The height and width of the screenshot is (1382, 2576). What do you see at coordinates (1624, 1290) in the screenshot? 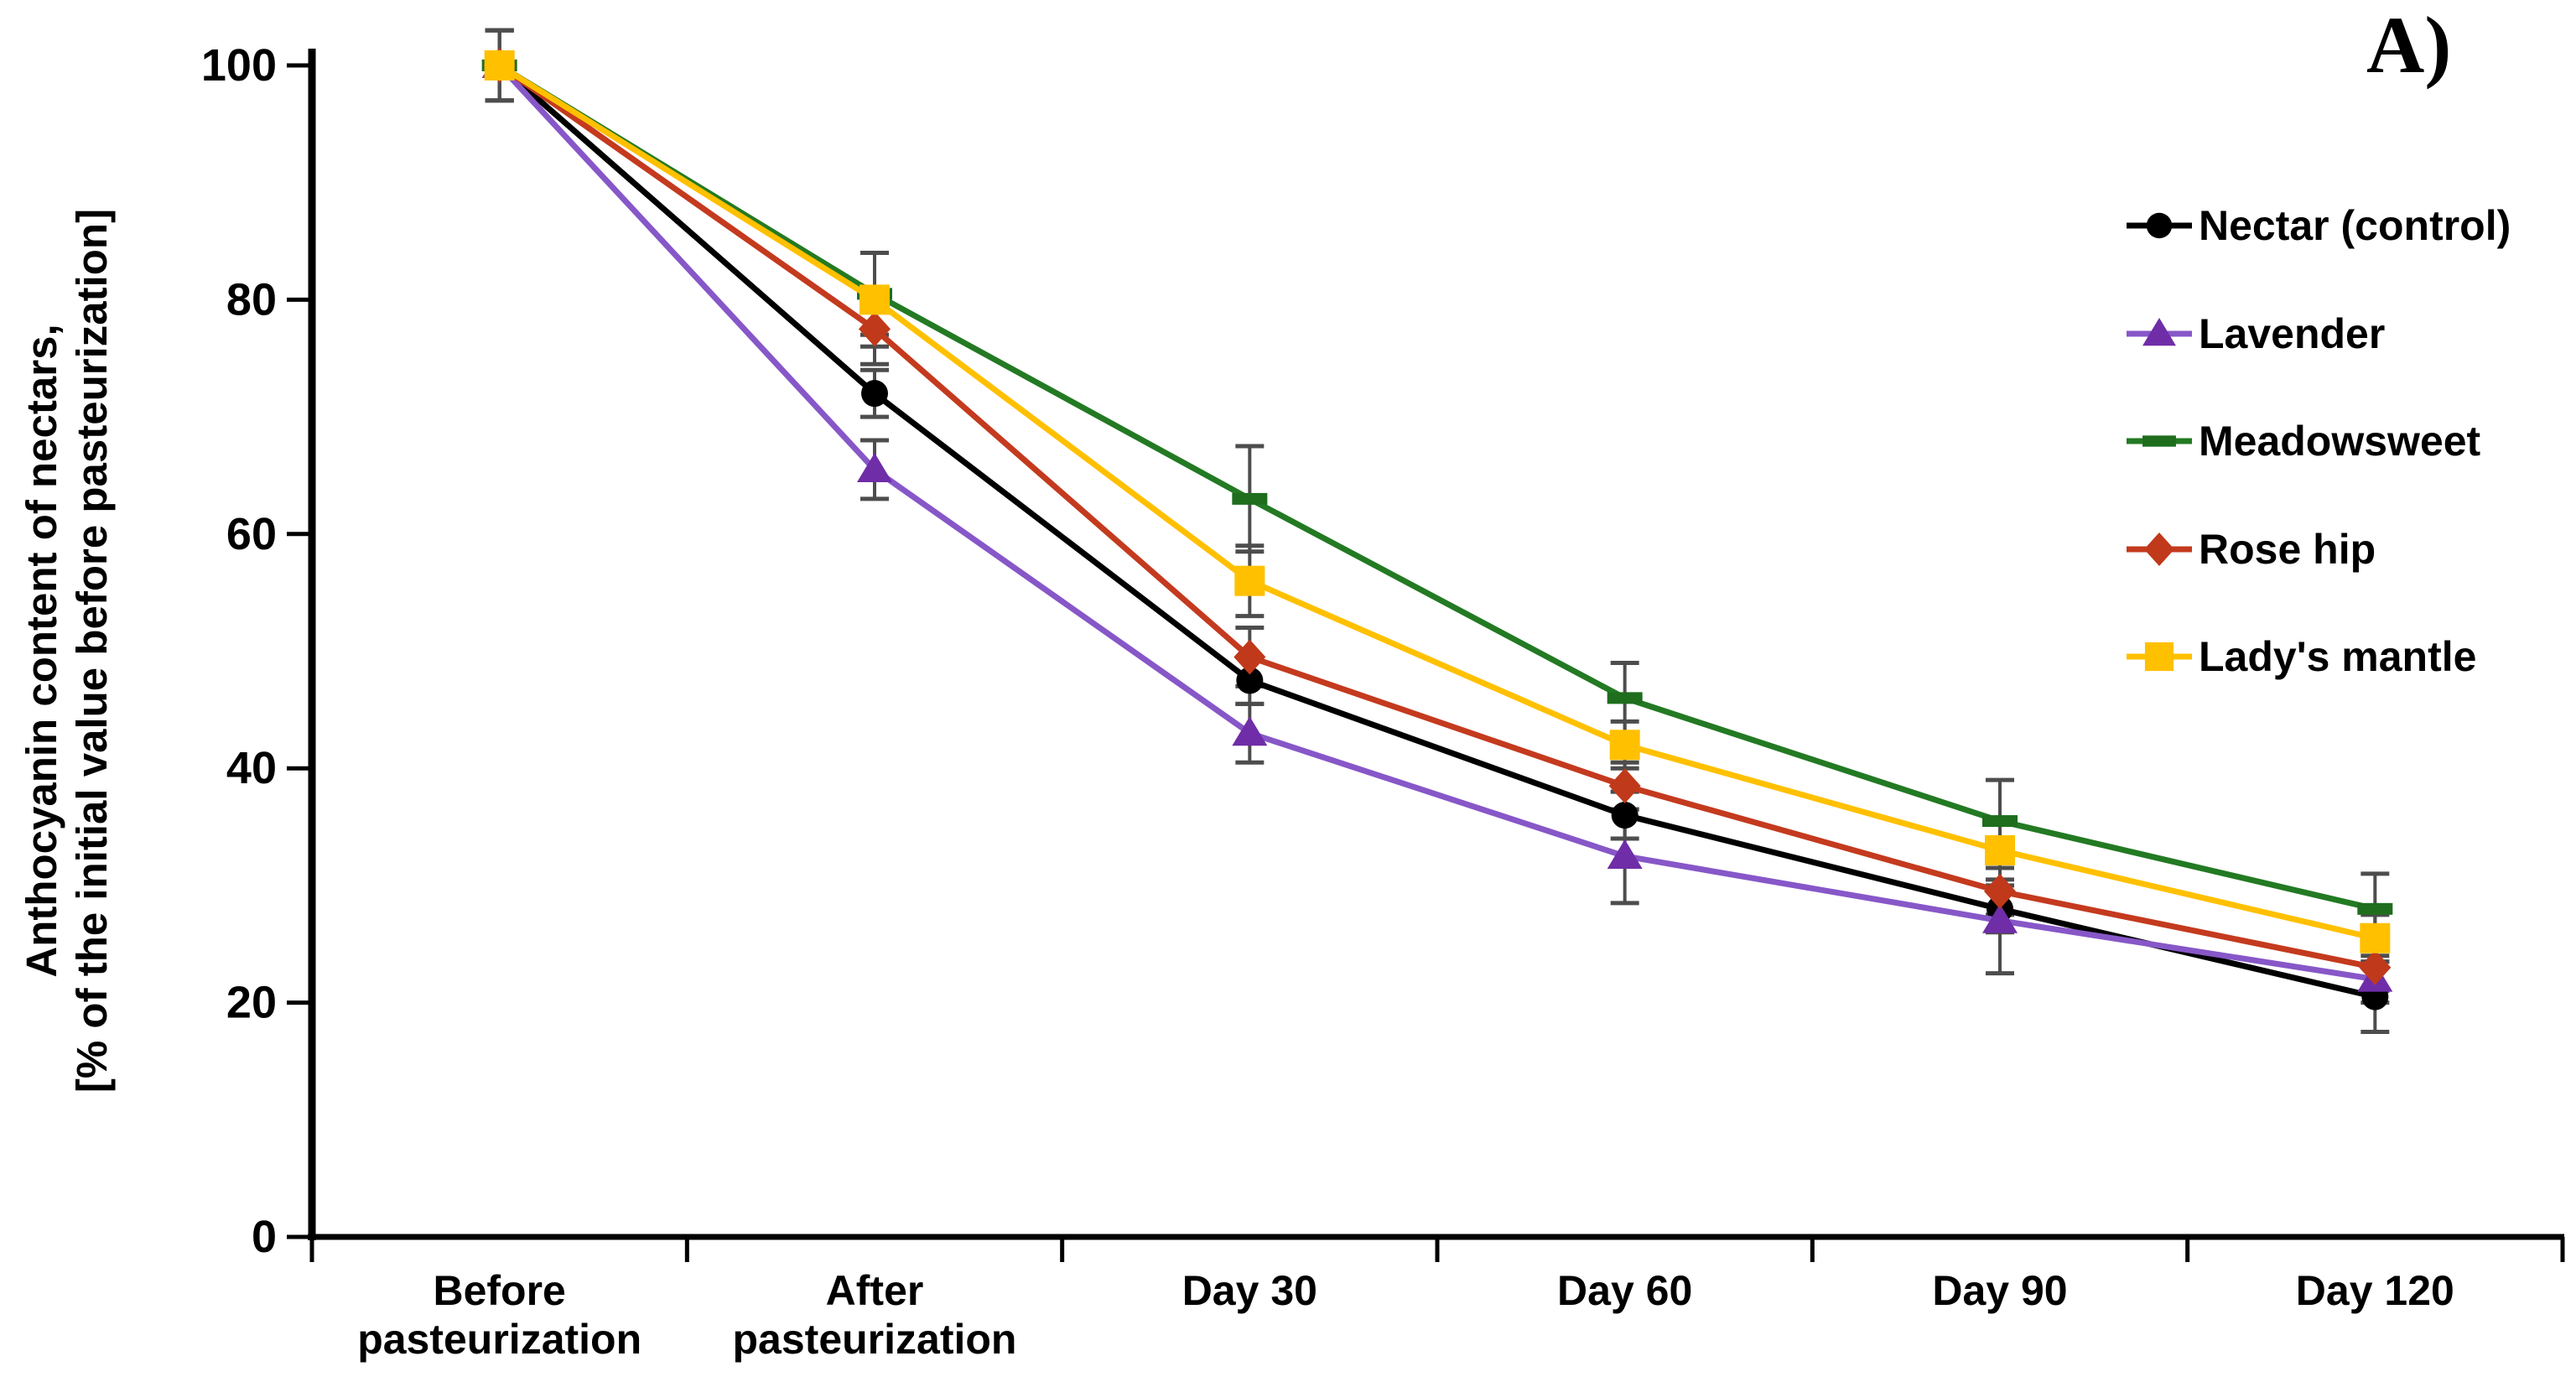
I see `x-category-label: Day 60` at bounding box center [1624, 1290].